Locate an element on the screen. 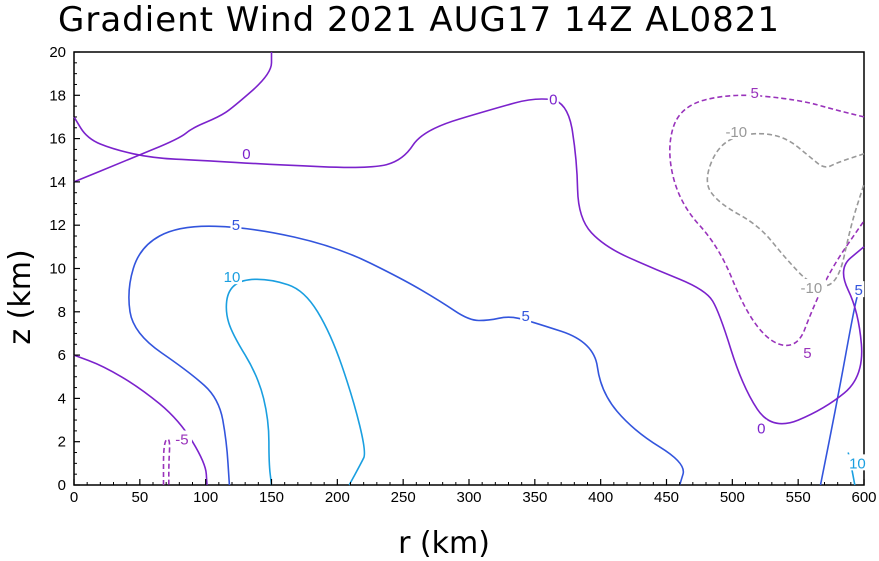 This screenshot has width=879, height=561. x-tick-label: 550 is located at coordinates (798, 497).